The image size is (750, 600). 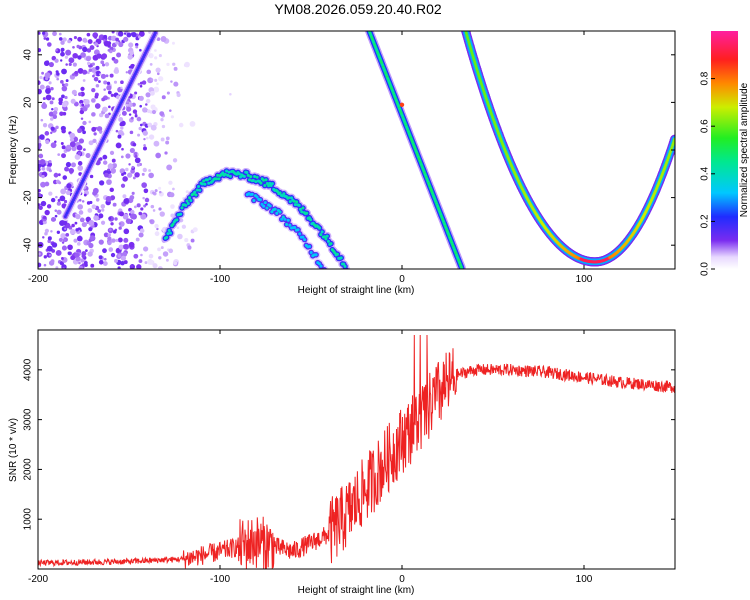 I want to click on snr-y-tick-label: 4000, so click(x=28, y=369).